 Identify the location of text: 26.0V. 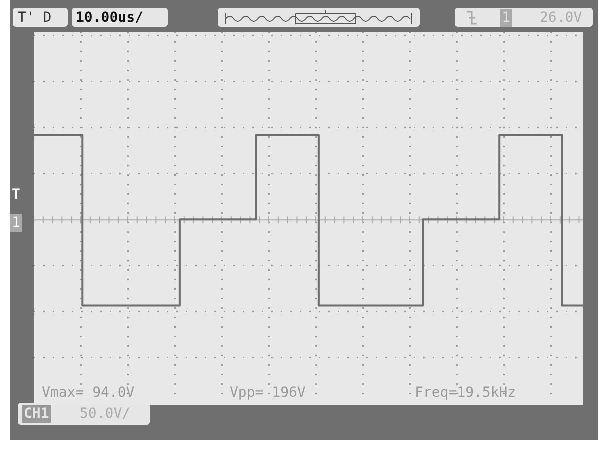
(561, 18).